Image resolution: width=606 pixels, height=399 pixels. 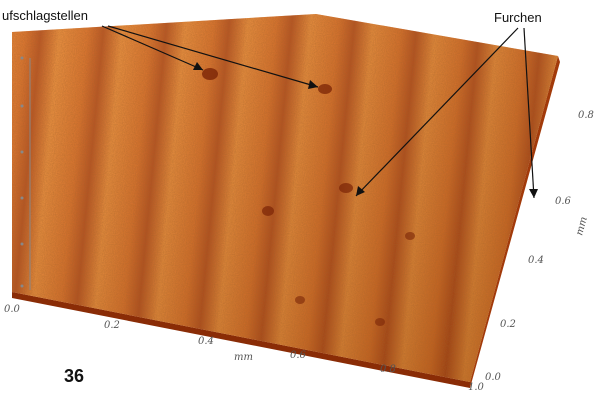 What do you see at coordinates (476, 387) in the screenshot?
I see `x-tick-5: 1.0` at bounding box center [476, 387].